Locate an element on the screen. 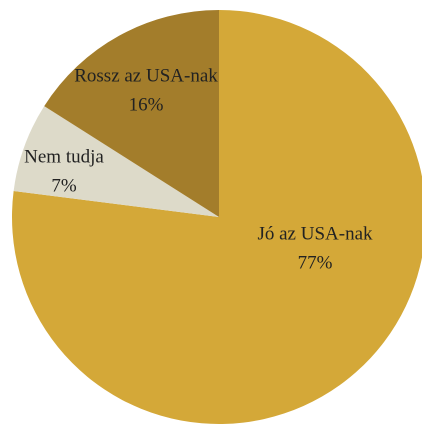  slice-value-label: 77% is located at coordinates (315, 262).